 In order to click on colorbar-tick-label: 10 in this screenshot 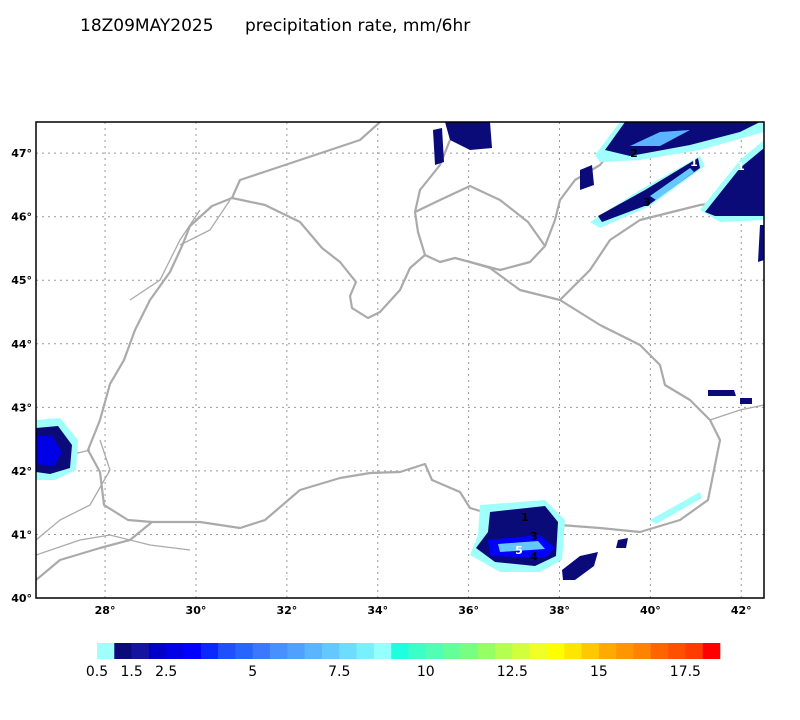, I will do `click(426, 672)`.